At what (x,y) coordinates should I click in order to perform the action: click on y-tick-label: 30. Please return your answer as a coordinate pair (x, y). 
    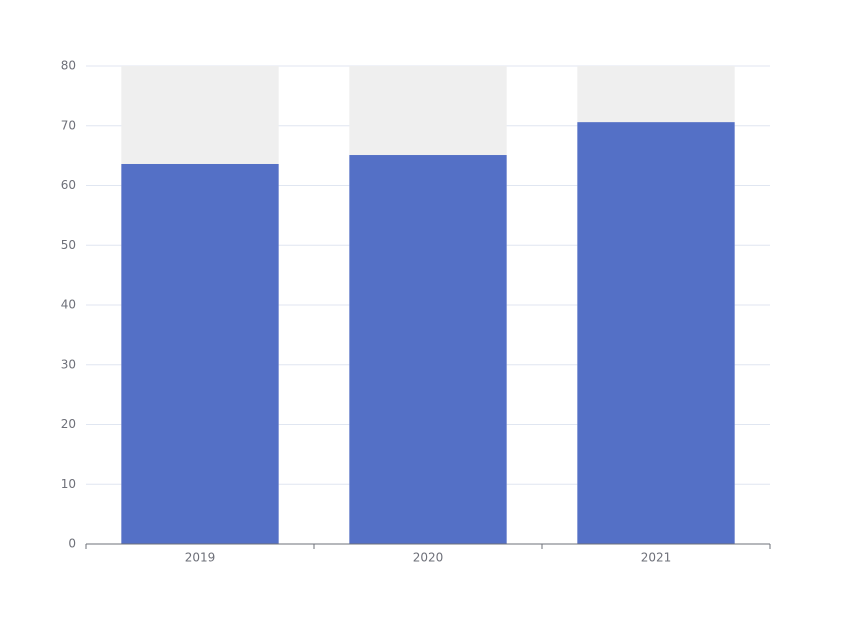
    Looking at the image, I should click on (68, 364).